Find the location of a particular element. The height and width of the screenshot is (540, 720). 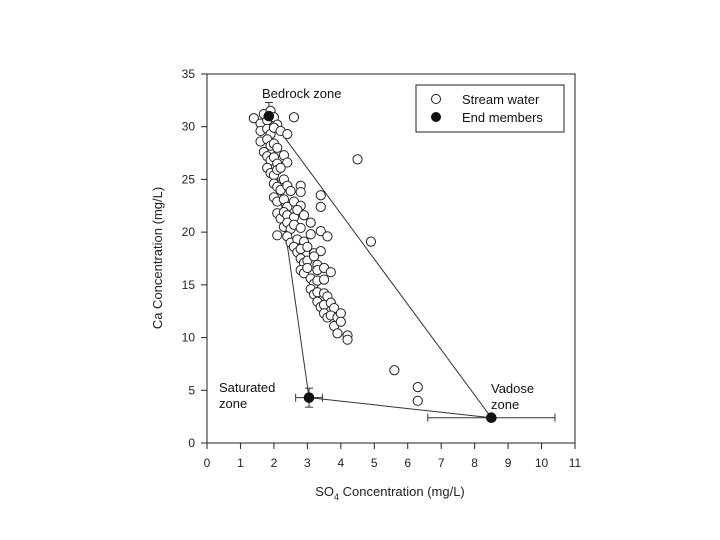

y-tick-label: 0 is located at coordinates (191, 443).